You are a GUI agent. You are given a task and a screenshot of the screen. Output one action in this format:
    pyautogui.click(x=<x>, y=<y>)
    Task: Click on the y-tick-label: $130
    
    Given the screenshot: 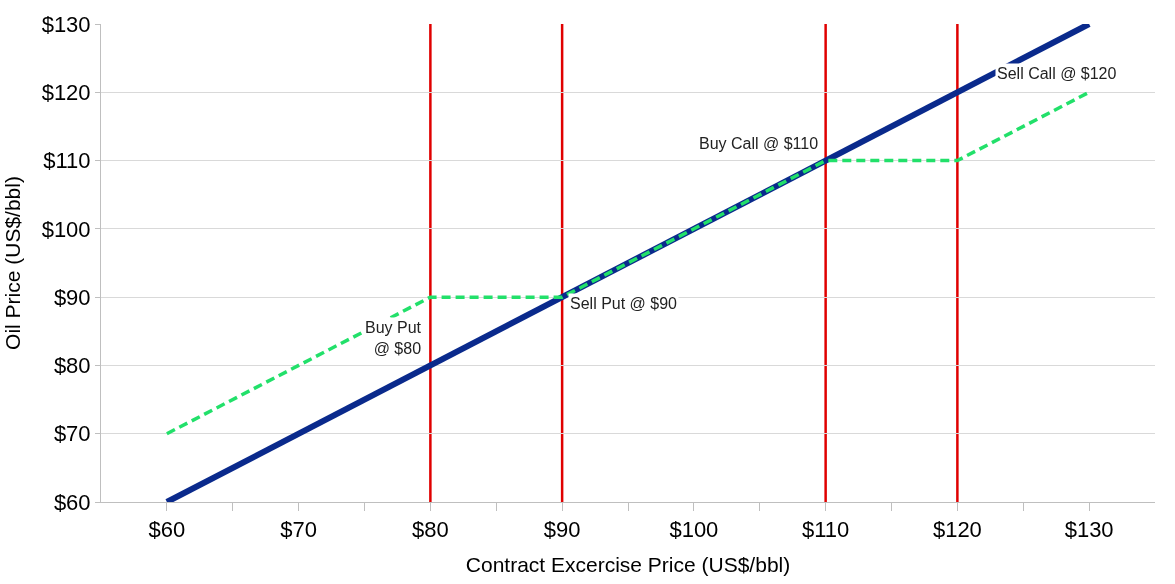 What is the action you would take?
    pyautogui.click(x=66, y=24)
    